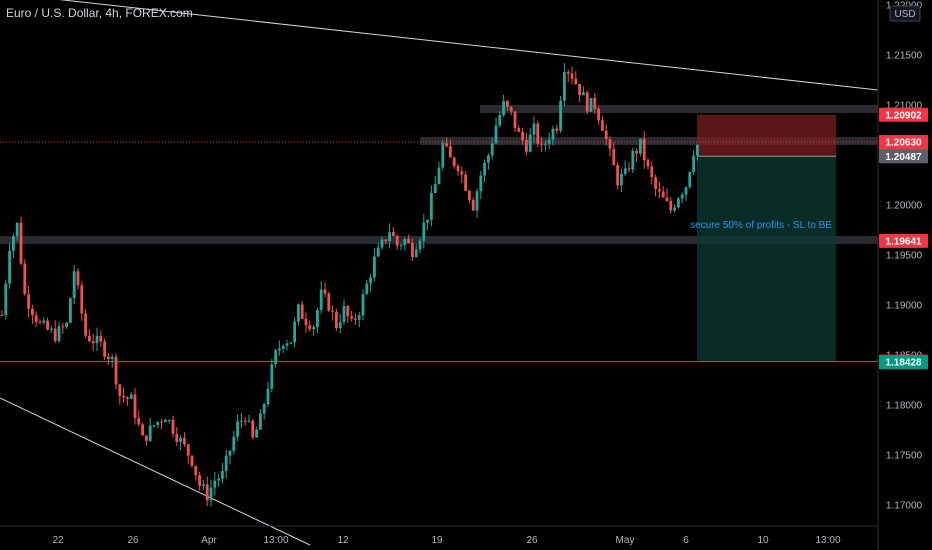 The height and width of the screenshot is (550, 932). Describe the element at coordinates (686, 540) in the screenshot. I see `time-tick-label: 6` at that location.